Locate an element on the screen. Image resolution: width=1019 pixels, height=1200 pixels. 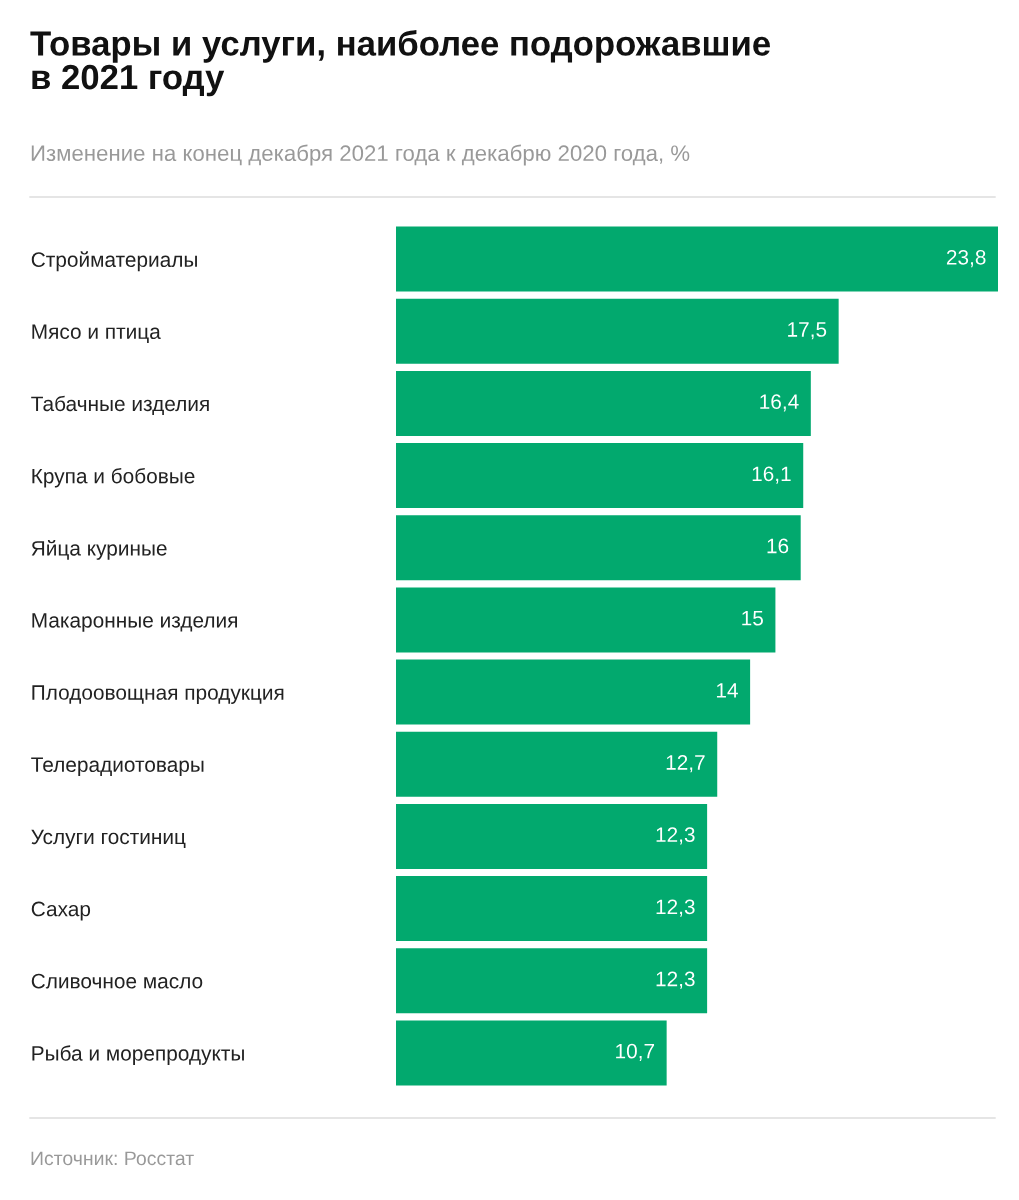
y-tick-label: Стройматериалы is located at coordinates (114, 261).